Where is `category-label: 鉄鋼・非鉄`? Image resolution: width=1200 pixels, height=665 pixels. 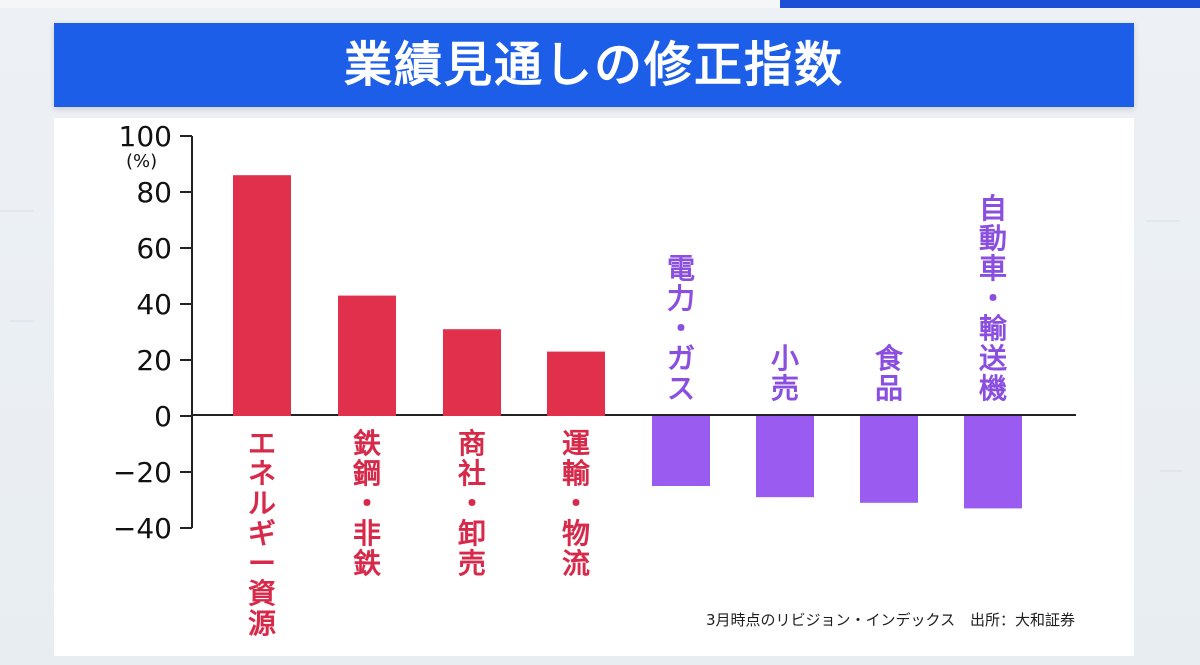 category-label: 鉄鋼・非鉄 is located at coordinates (367, 503).